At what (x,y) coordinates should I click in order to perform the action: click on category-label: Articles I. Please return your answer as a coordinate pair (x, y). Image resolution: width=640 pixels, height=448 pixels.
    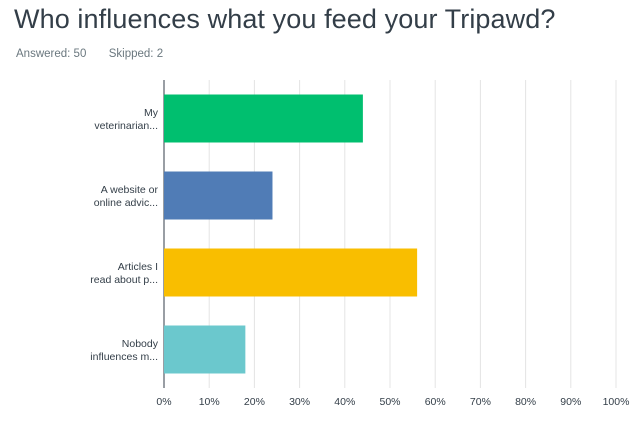
    Looking at the image, I should click on (138, 267).